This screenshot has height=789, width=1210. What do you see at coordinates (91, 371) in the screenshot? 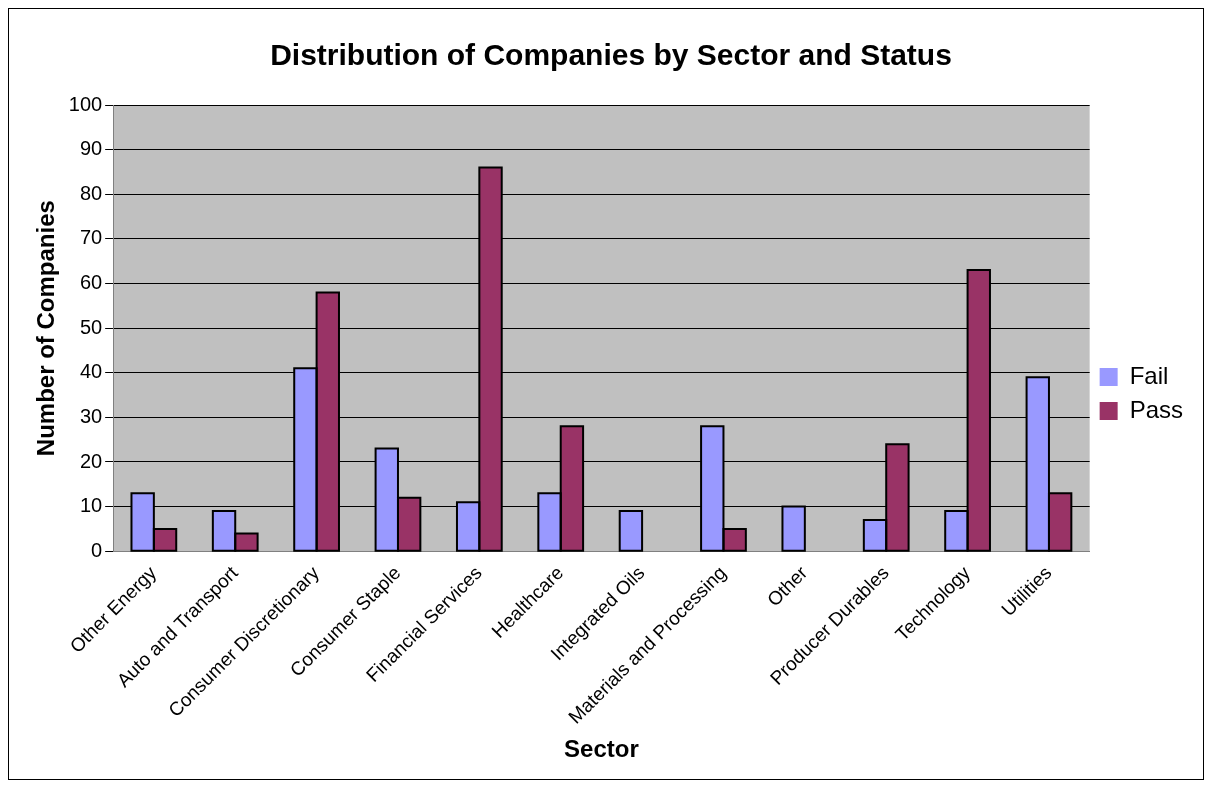
I see `y-tick-label: 40` at bounding box center [91, 371].